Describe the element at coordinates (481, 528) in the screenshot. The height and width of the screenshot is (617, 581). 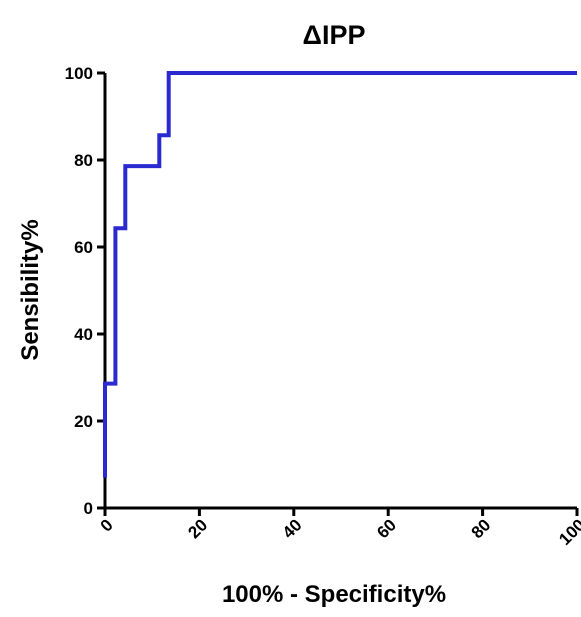
I see `x-tick-label: 80` at that location.